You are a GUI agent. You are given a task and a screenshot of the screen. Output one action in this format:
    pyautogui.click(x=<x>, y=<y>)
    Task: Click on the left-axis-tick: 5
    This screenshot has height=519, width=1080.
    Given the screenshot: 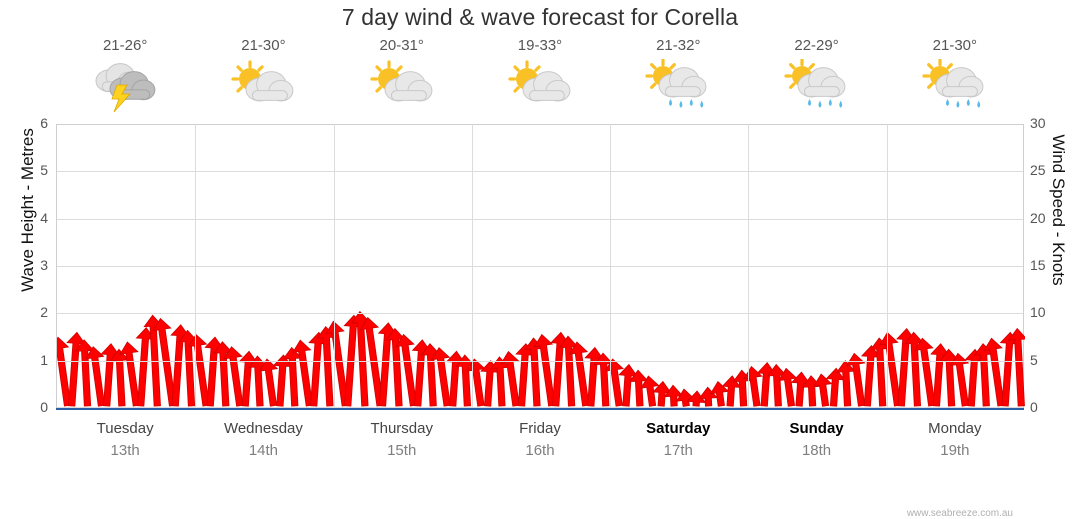 What is the action you would take?
    pyautogui.click(x=44, y=170)
    